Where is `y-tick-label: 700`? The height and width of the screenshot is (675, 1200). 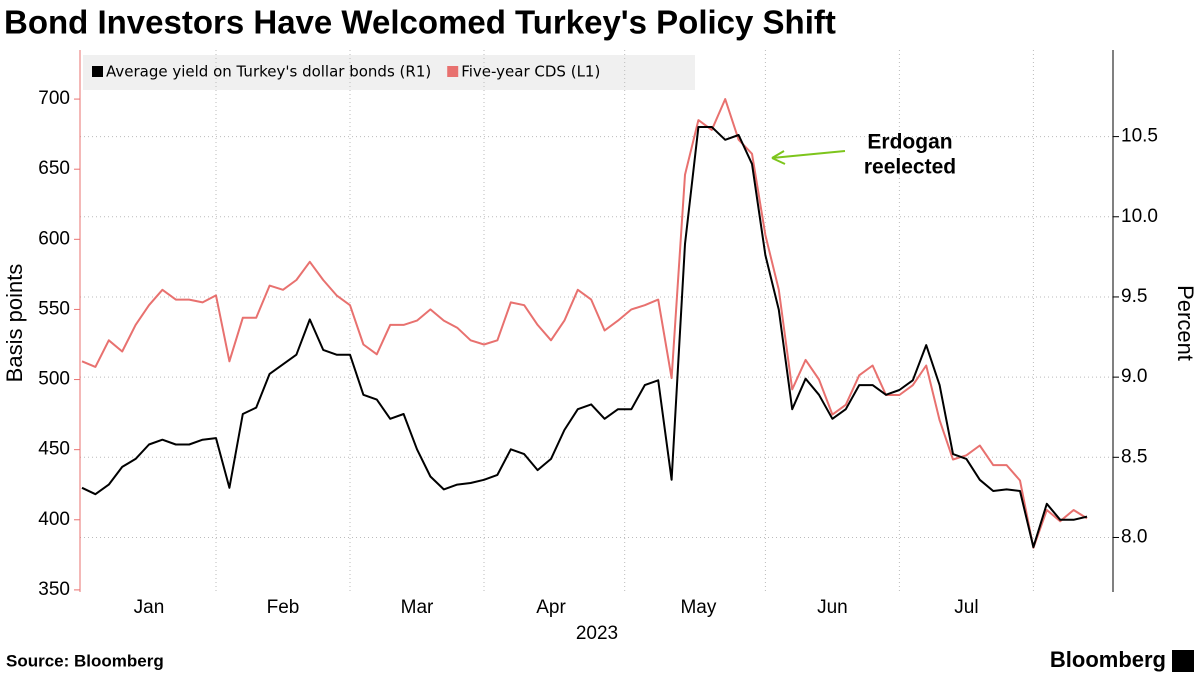
y-tick-label: 700 is located at coordinates (54, 98).